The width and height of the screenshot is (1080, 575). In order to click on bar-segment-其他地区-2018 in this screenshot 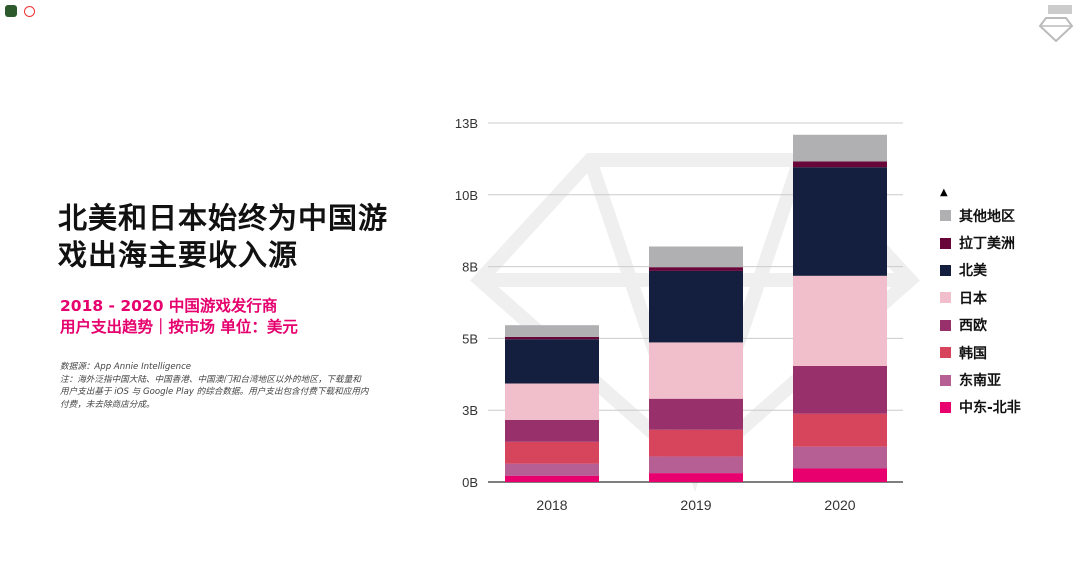, I will do `click(552, 331)`.